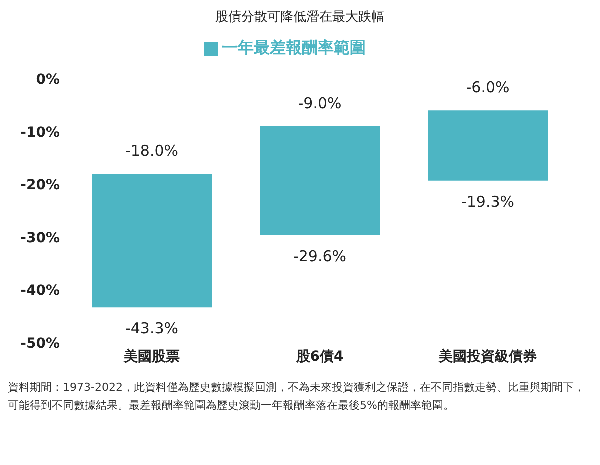 The image size is (600, 465). I want to click on text: 資料期間：1973-2022，此資料僅為歷史數據模擬回測，不為未來投資獲利之保證，在不同指數走勢、比重與期間下，可能得到不同數據結果。最差報酬率範圍為歷史滾動一年報酬率落在最後5%的報酬率範圍。, so click(297, 397).